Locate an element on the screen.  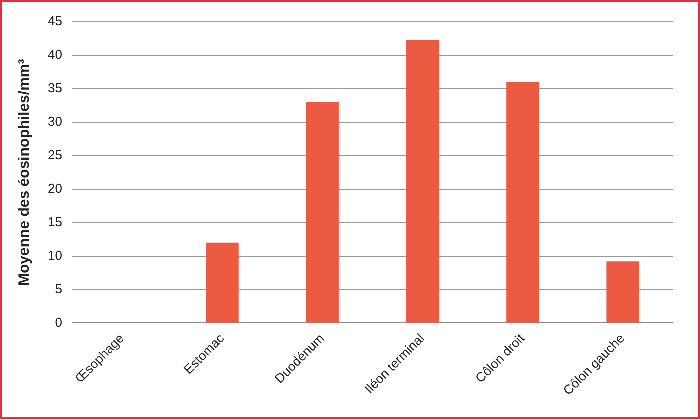
y-tick-label: 0 is located at coordinates (58, 322).